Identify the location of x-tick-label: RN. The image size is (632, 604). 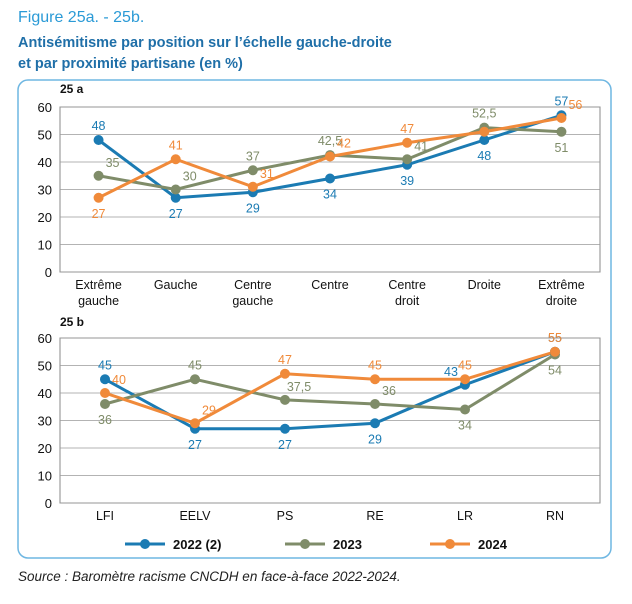
(555, 516).